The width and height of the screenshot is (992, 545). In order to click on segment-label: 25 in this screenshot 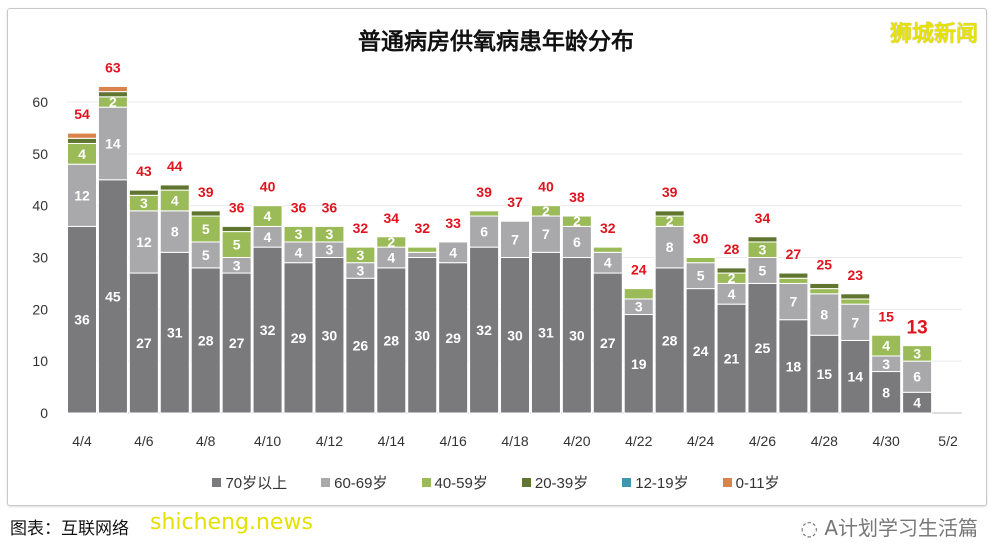, I will do `click(763, 348)`.